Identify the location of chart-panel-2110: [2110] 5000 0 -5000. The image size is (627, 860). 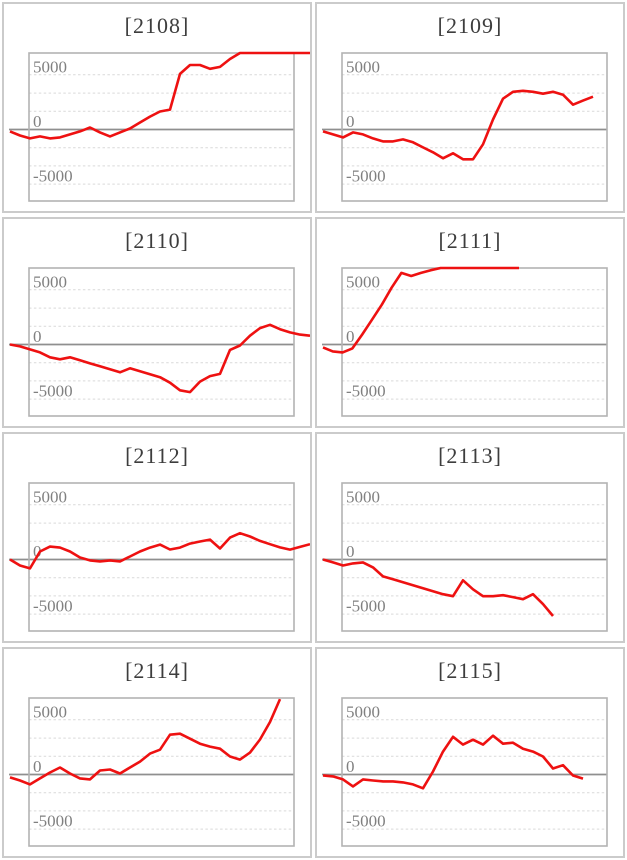
(157, 322).